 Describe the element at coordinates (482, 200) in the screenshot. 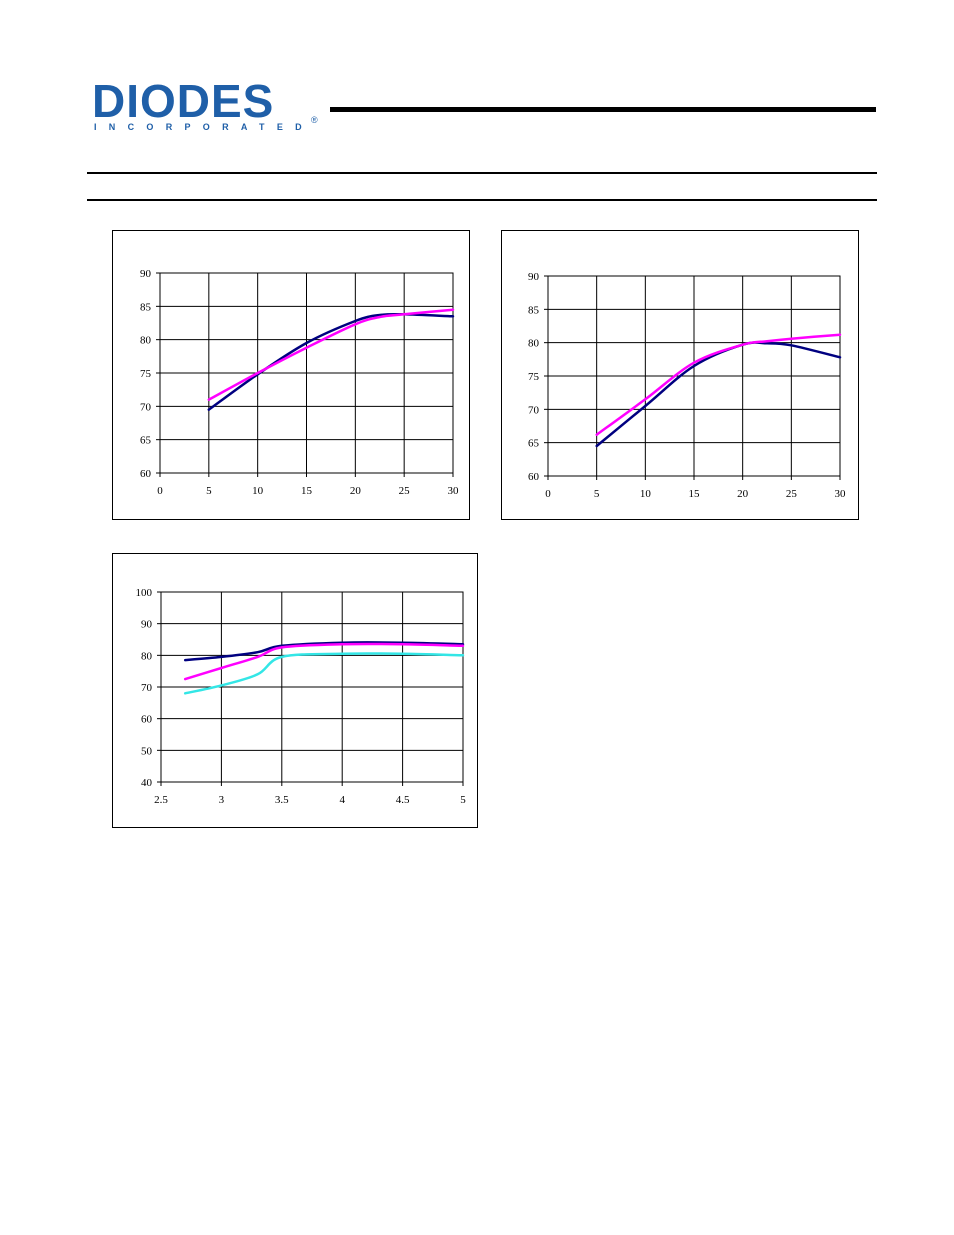

I see `section-rule-bottom` at that location.